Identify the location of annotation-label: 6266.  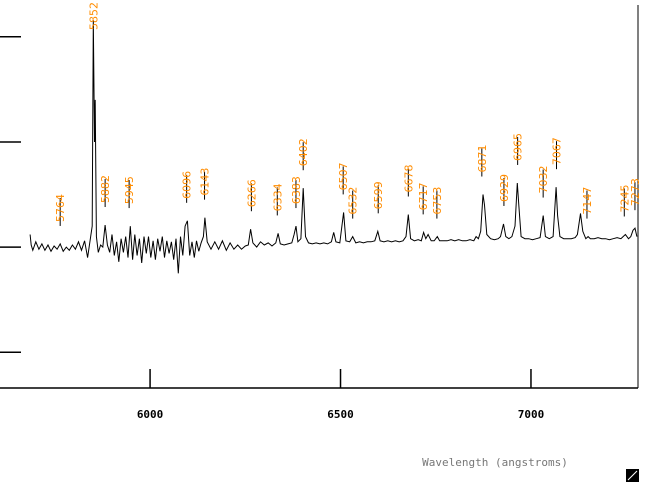
(251, 193).